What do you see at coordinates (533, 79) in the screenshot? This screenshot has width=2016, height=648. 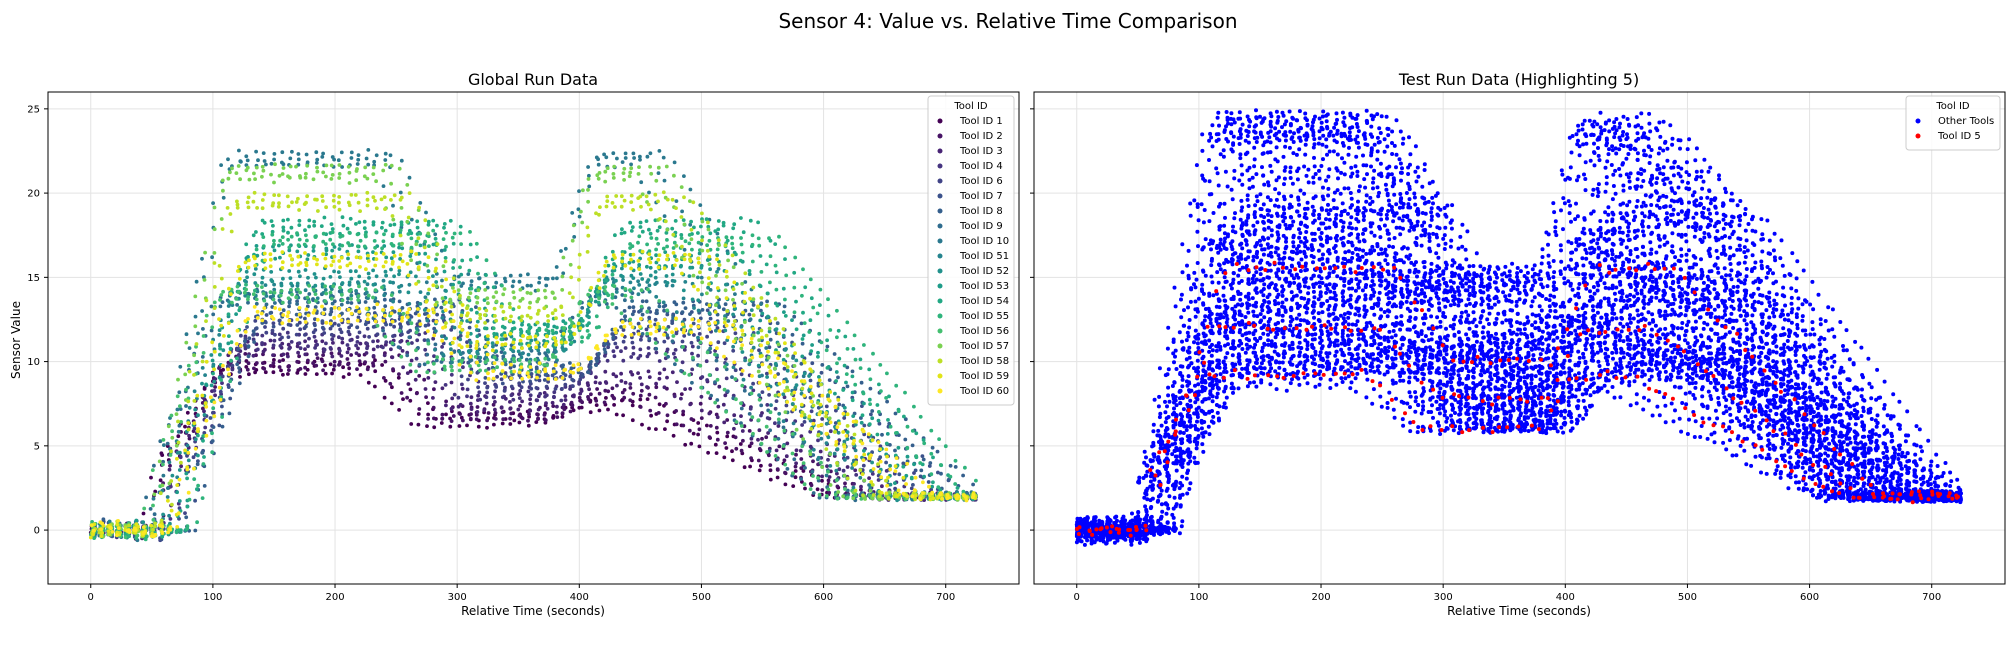 I see `panel-title-global: Global Run Data` at bounding box center [533, 79].